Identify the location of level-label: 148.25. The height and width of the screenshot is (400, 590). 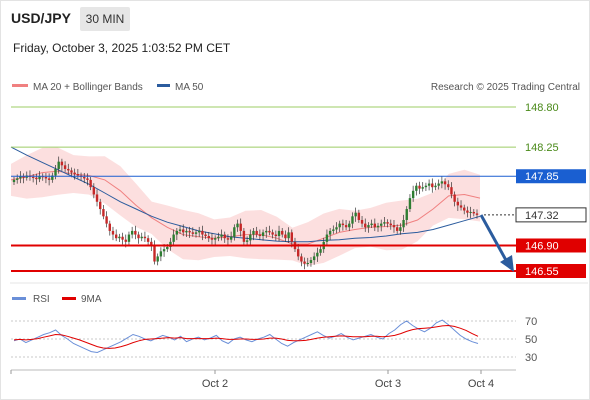
(542, 148).